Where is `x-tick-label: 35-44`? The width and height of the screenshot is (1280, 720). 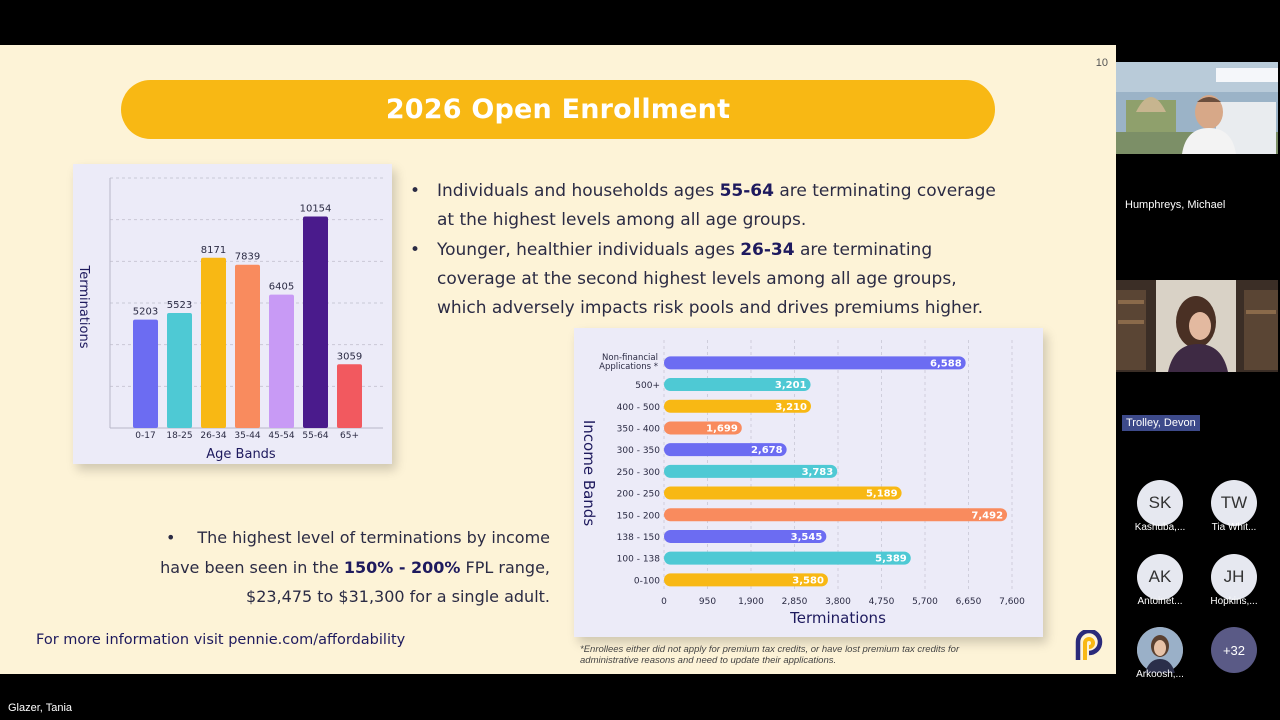 x-tick-label: 35-44 is located at coordinates (247, 436).